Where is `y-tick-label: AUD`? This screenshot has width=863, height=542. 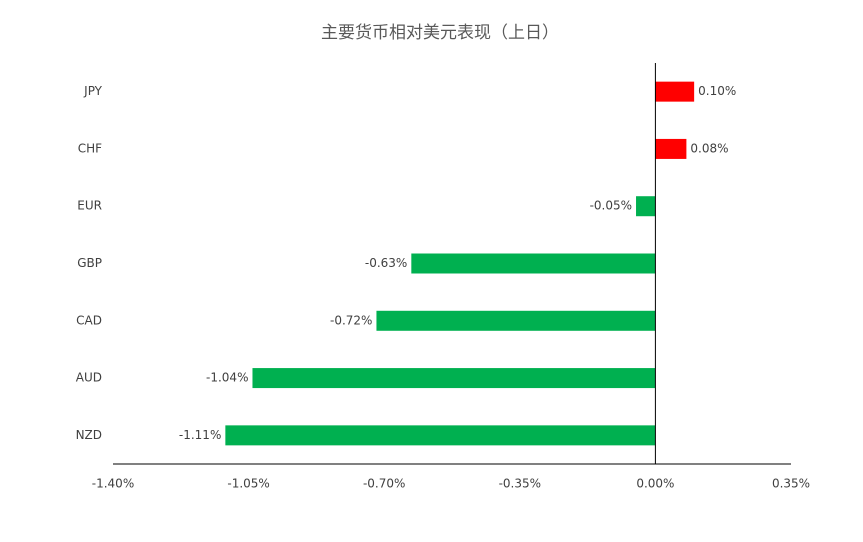
y-tick-label: AUD is located at coordinates (89, 378).